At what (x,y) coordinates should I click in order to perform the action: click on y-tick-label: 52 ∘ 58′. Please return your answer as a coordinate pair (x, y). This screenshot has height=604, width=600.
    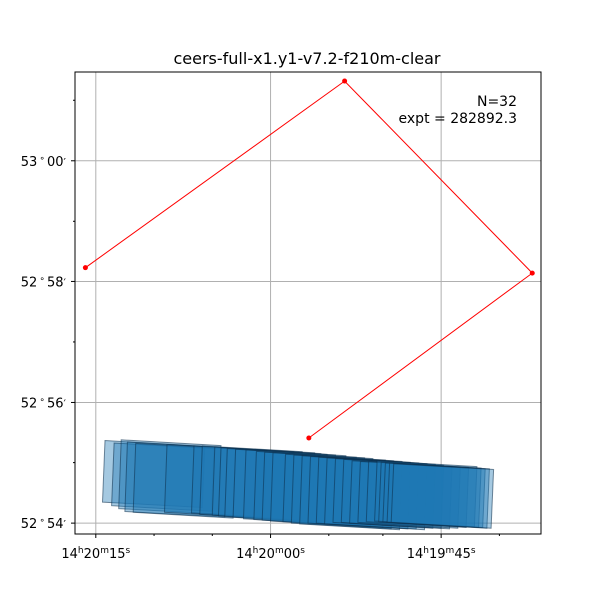
    Looking at the image, I should click on (44, 282).